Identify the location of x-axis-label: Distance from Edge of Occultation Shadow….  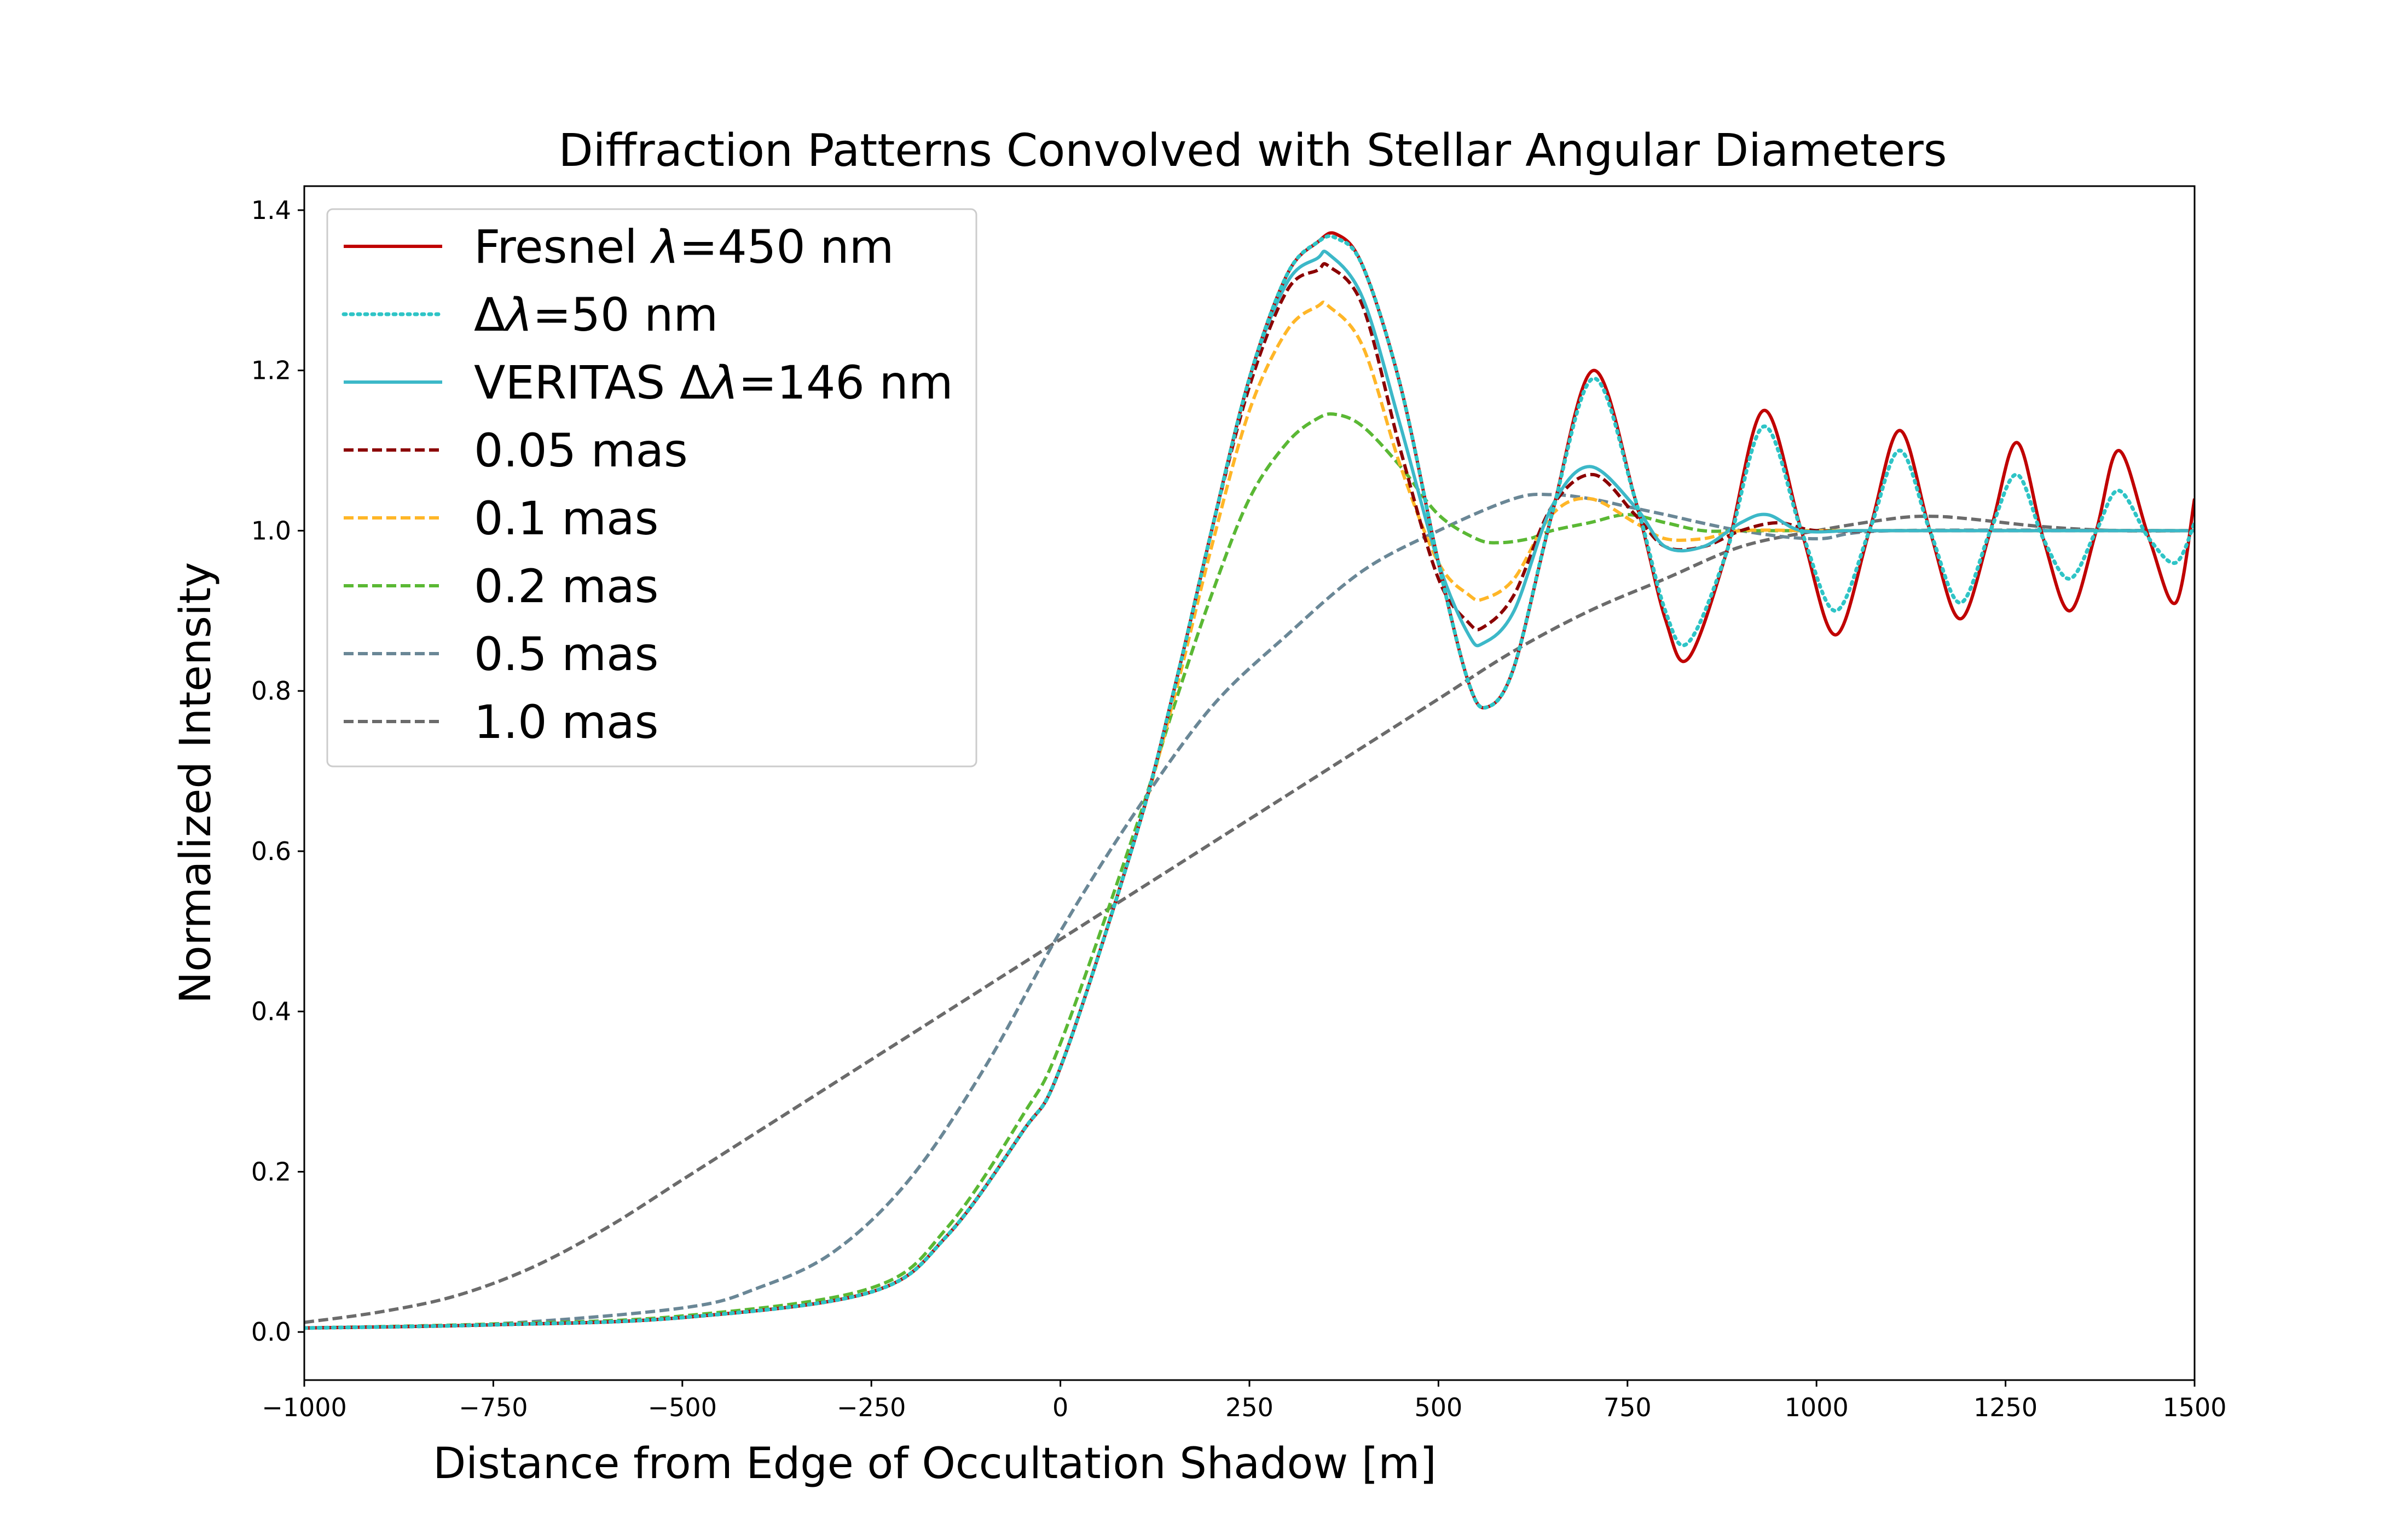
(935, 1464).